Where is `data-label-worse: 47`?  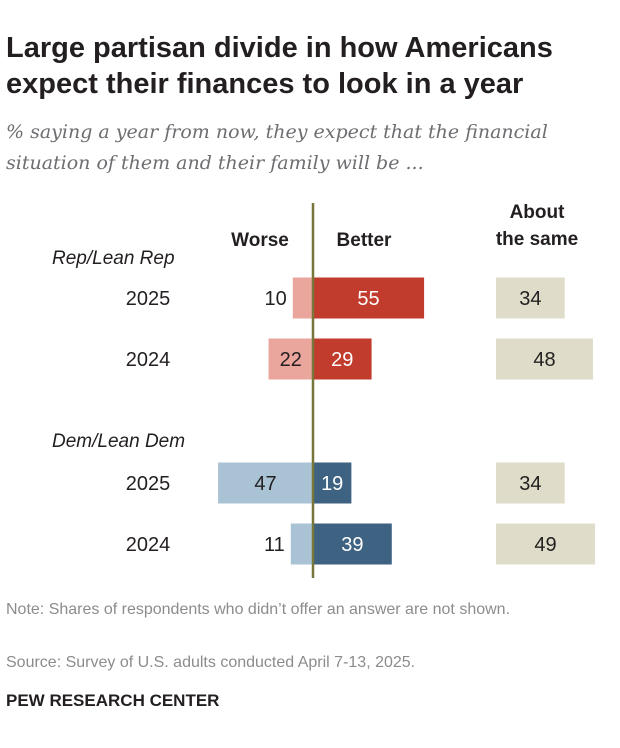 data-label-worse: 47 is located at coordinates (265, 484).